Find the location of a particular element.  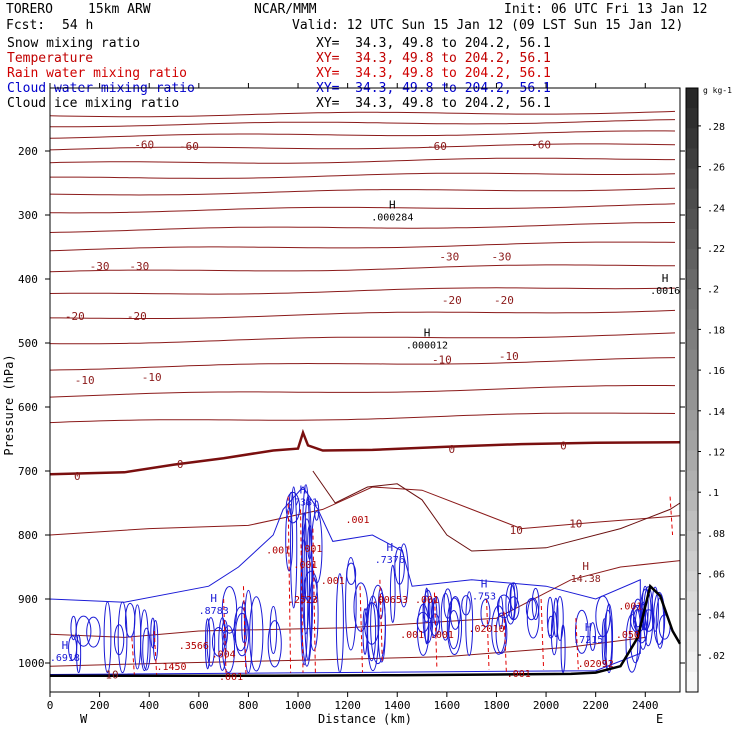

moisture-label: .2523 is located at coordinates (303, 600).